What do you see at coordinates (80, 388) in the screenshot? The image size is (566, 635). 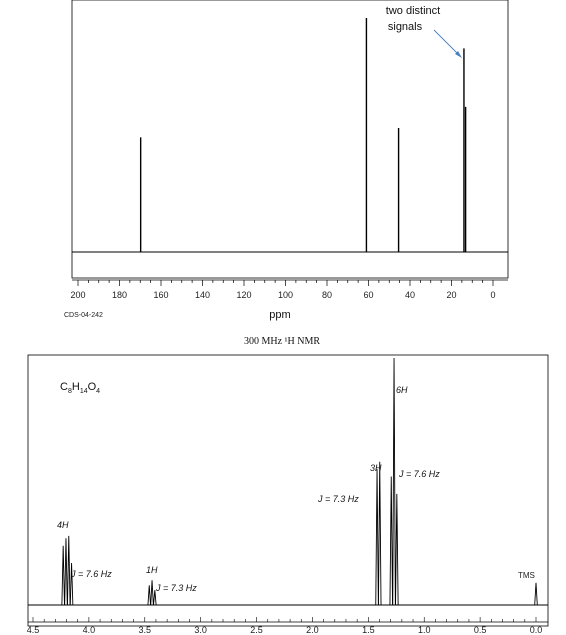 I see `molecular-formula: C8H14O4` at bounding box center [80, 388].